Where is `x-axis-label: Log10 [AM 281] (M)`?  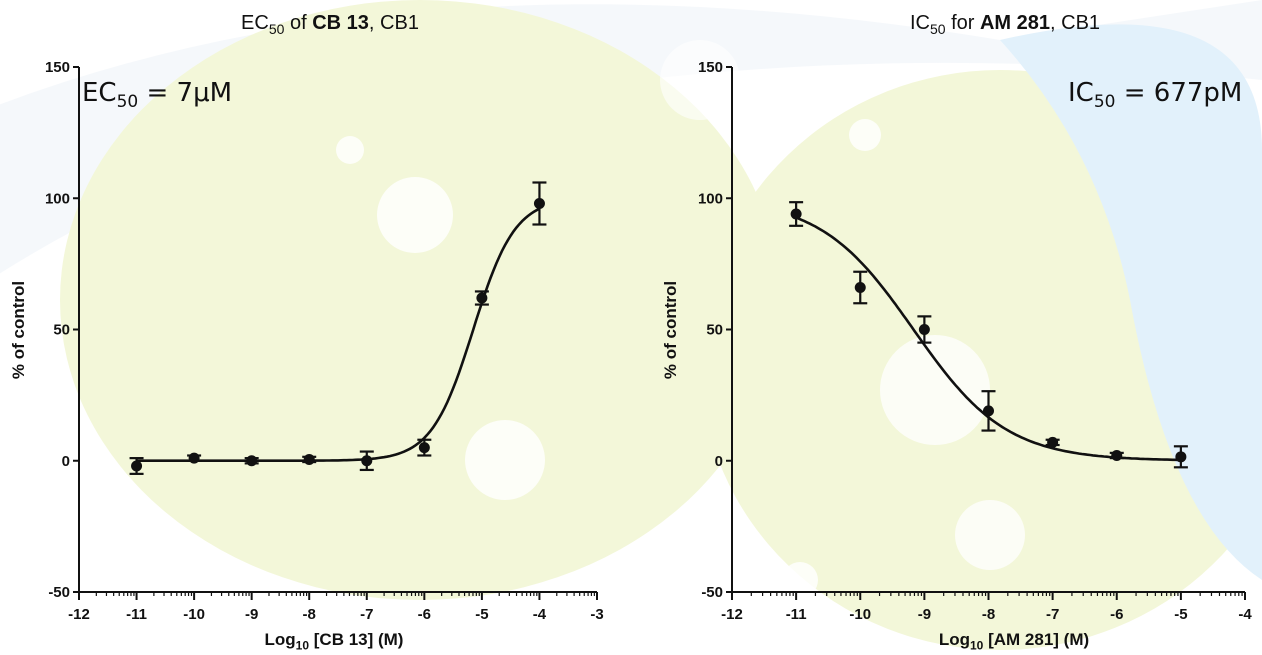
x-axis-label: Log10 [AM 281] (M) is located at coordinates (1014, 641).